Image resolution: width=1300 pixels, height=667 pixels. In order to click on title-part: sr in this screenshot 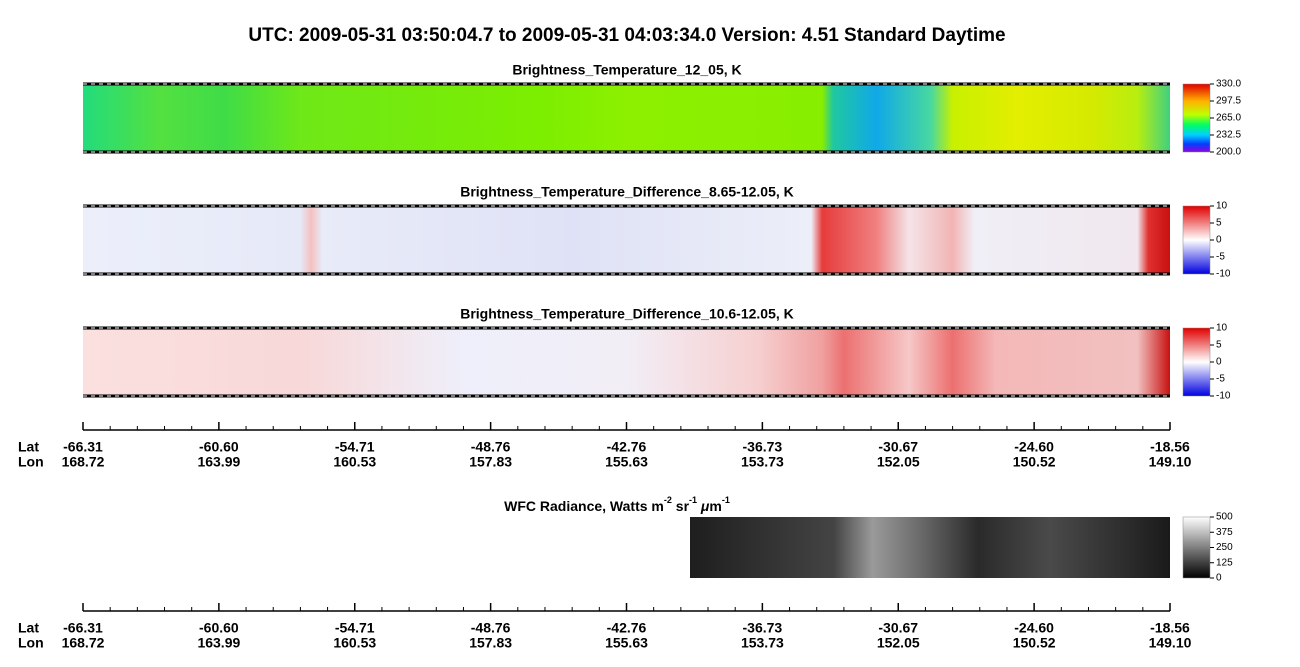, I will do `click(681, 506)`.